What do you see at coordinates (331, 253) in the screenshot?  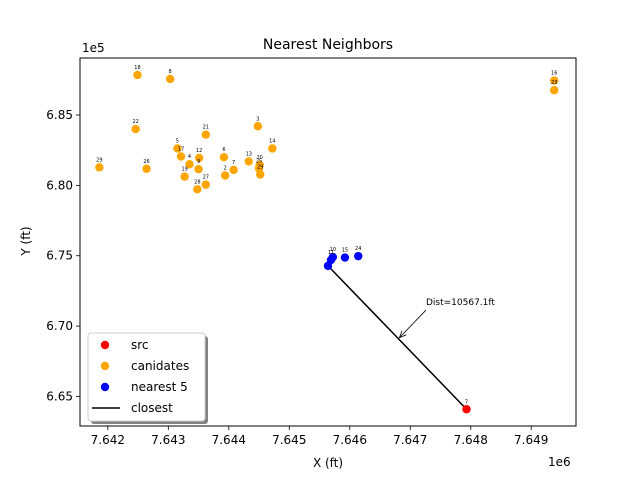 I see `point-label: 11` at bounding box center [331, 253].